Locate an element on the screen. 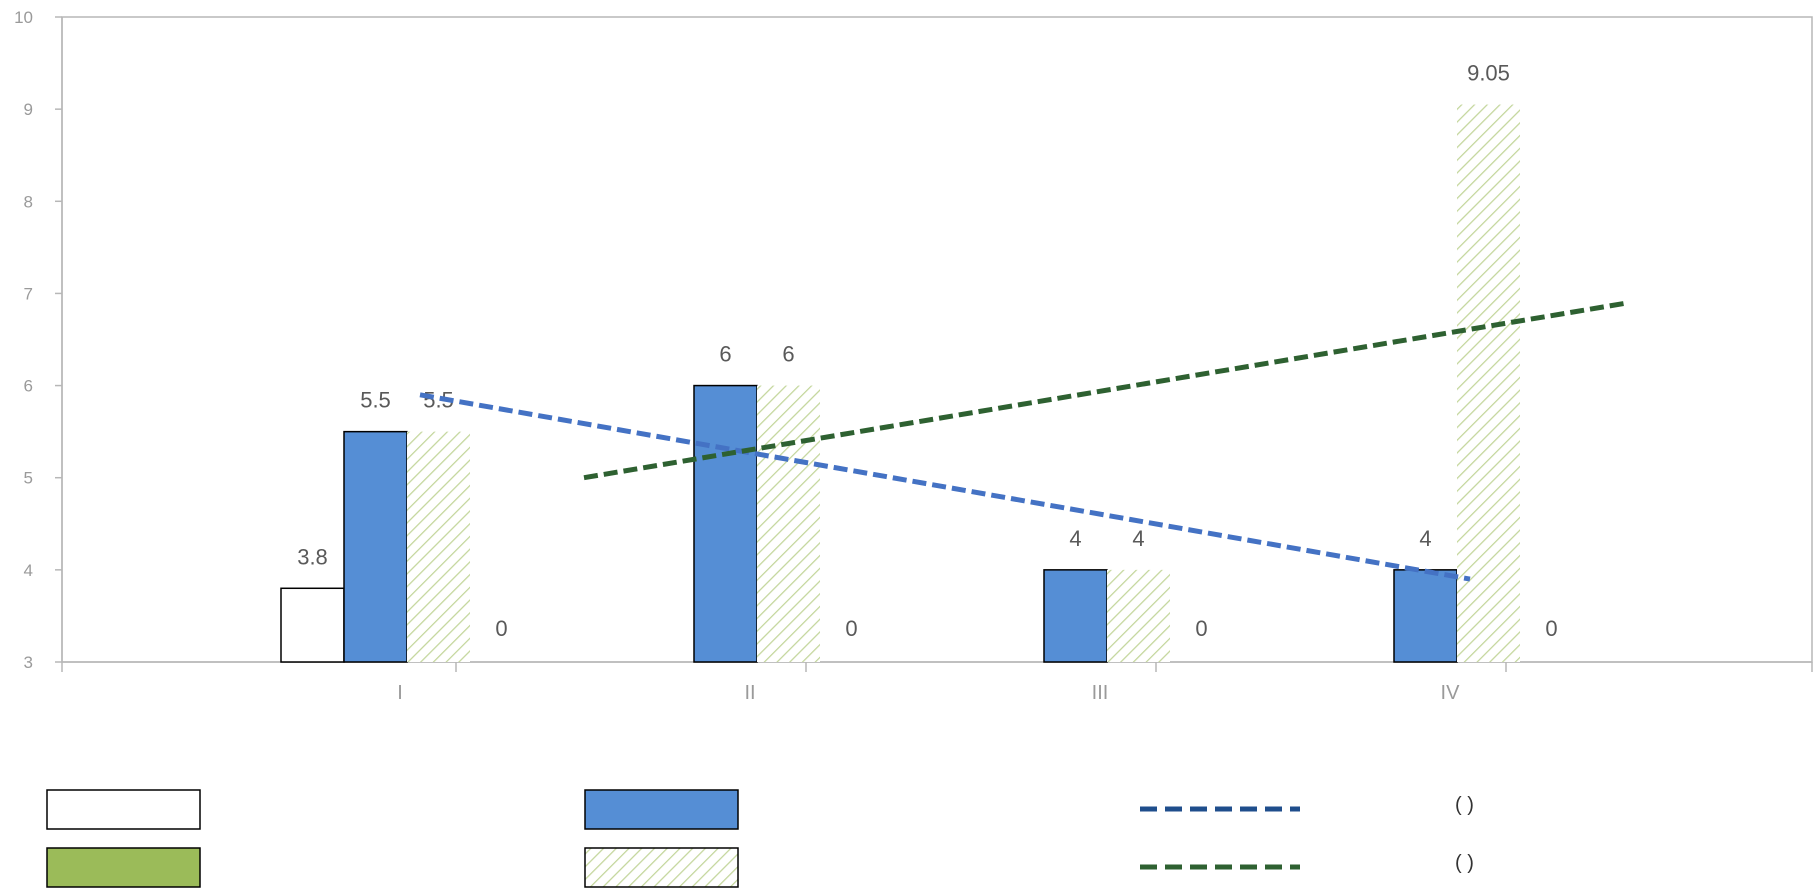 The image size is (1820, 889). legend-label-3: ( ) is located at coordinates (1464, 805).